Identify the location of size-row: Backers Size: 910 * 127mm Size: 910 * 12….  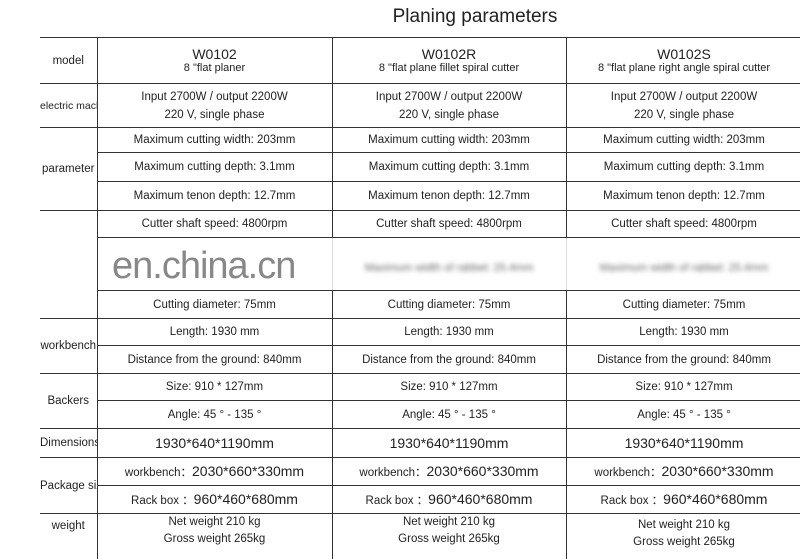
(420, 387).